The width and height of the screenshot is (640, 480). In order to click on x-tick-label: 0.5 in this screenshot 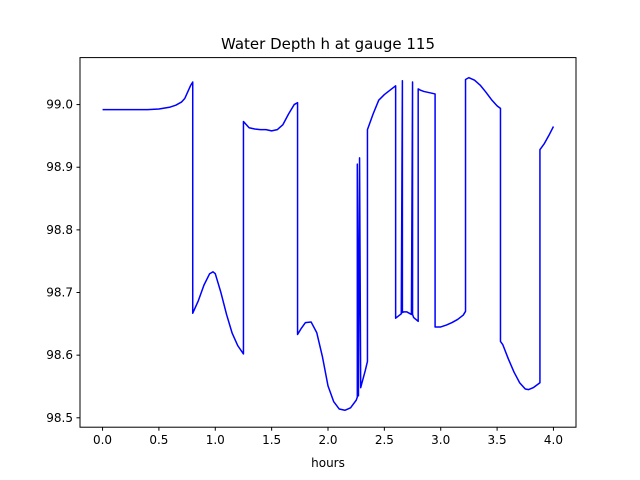, I will do `click(158, 440)`.